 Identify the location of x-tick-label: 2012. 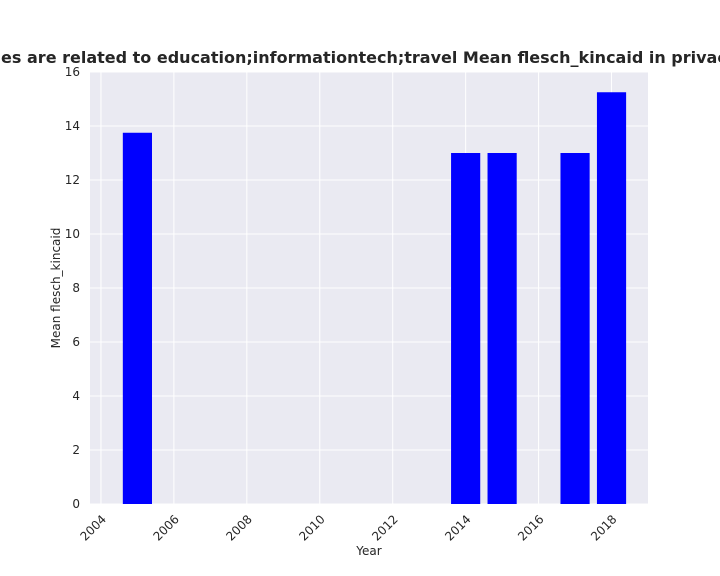
(384, 527).